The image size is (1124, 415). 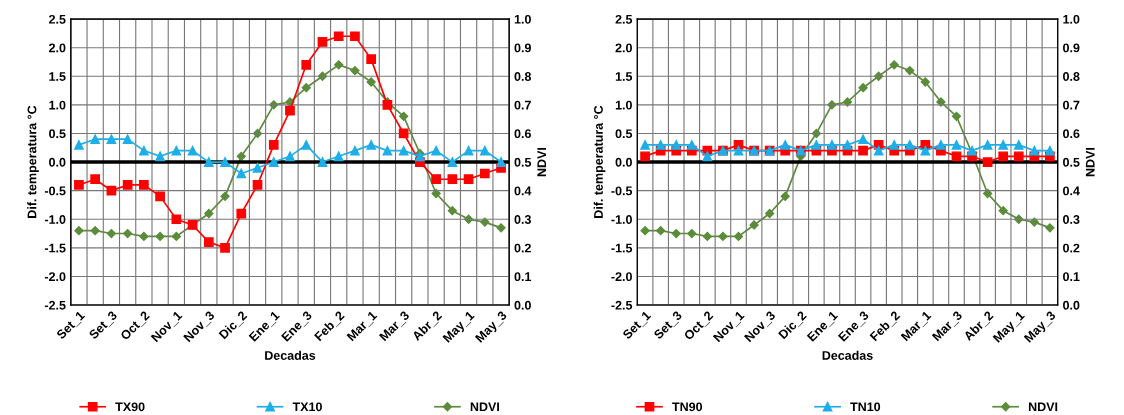 I want to click on legend-label: TN90, so click(x=687, y=407).